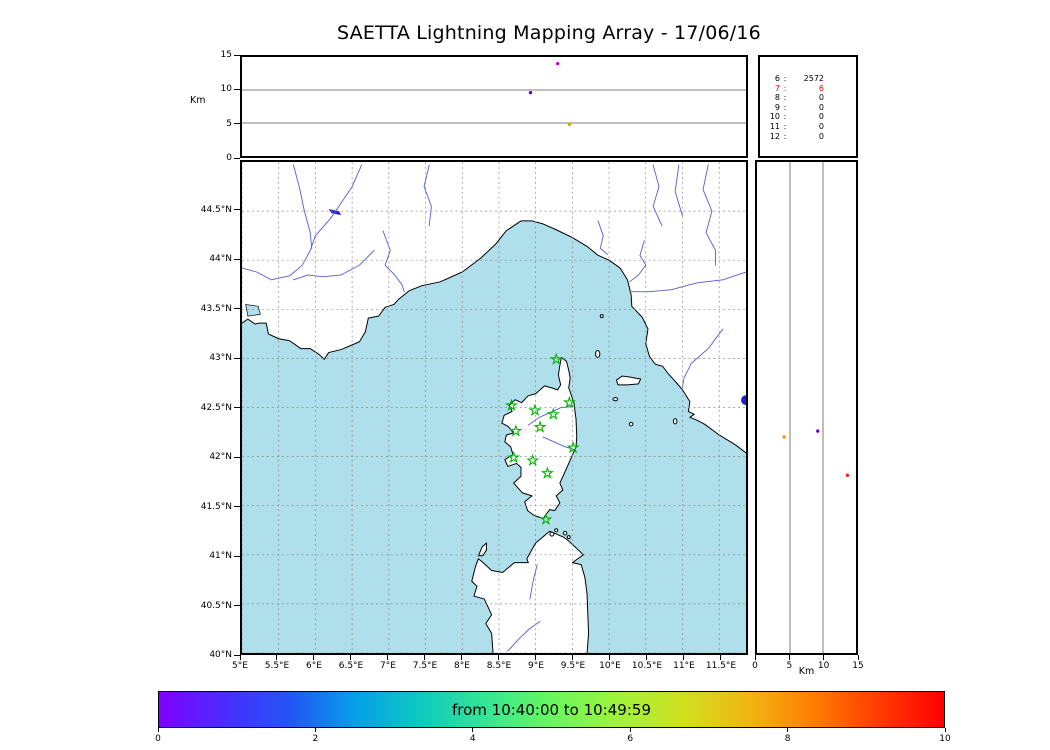 The height and width of the screenshot is (750, 1050). I want to click on altitude-ytick-label: 10, so click(226, 89).